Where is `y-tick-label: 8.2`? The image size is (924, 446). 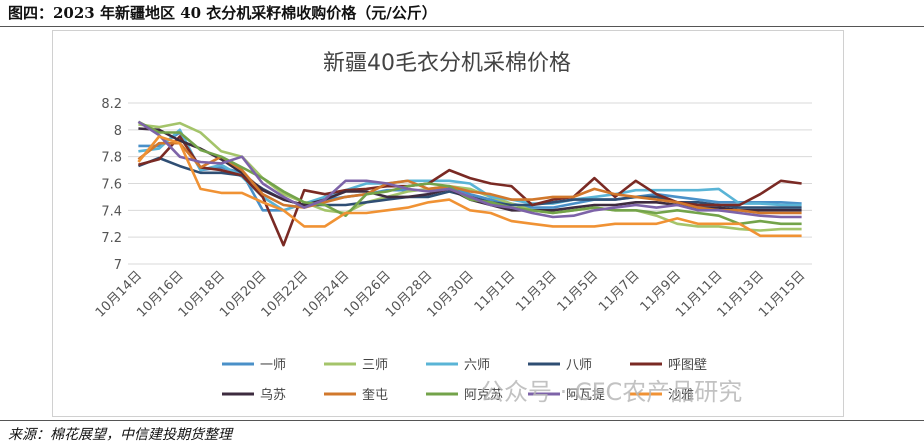
y-tick-label: 8.2 is located at coordinates (111, 104).